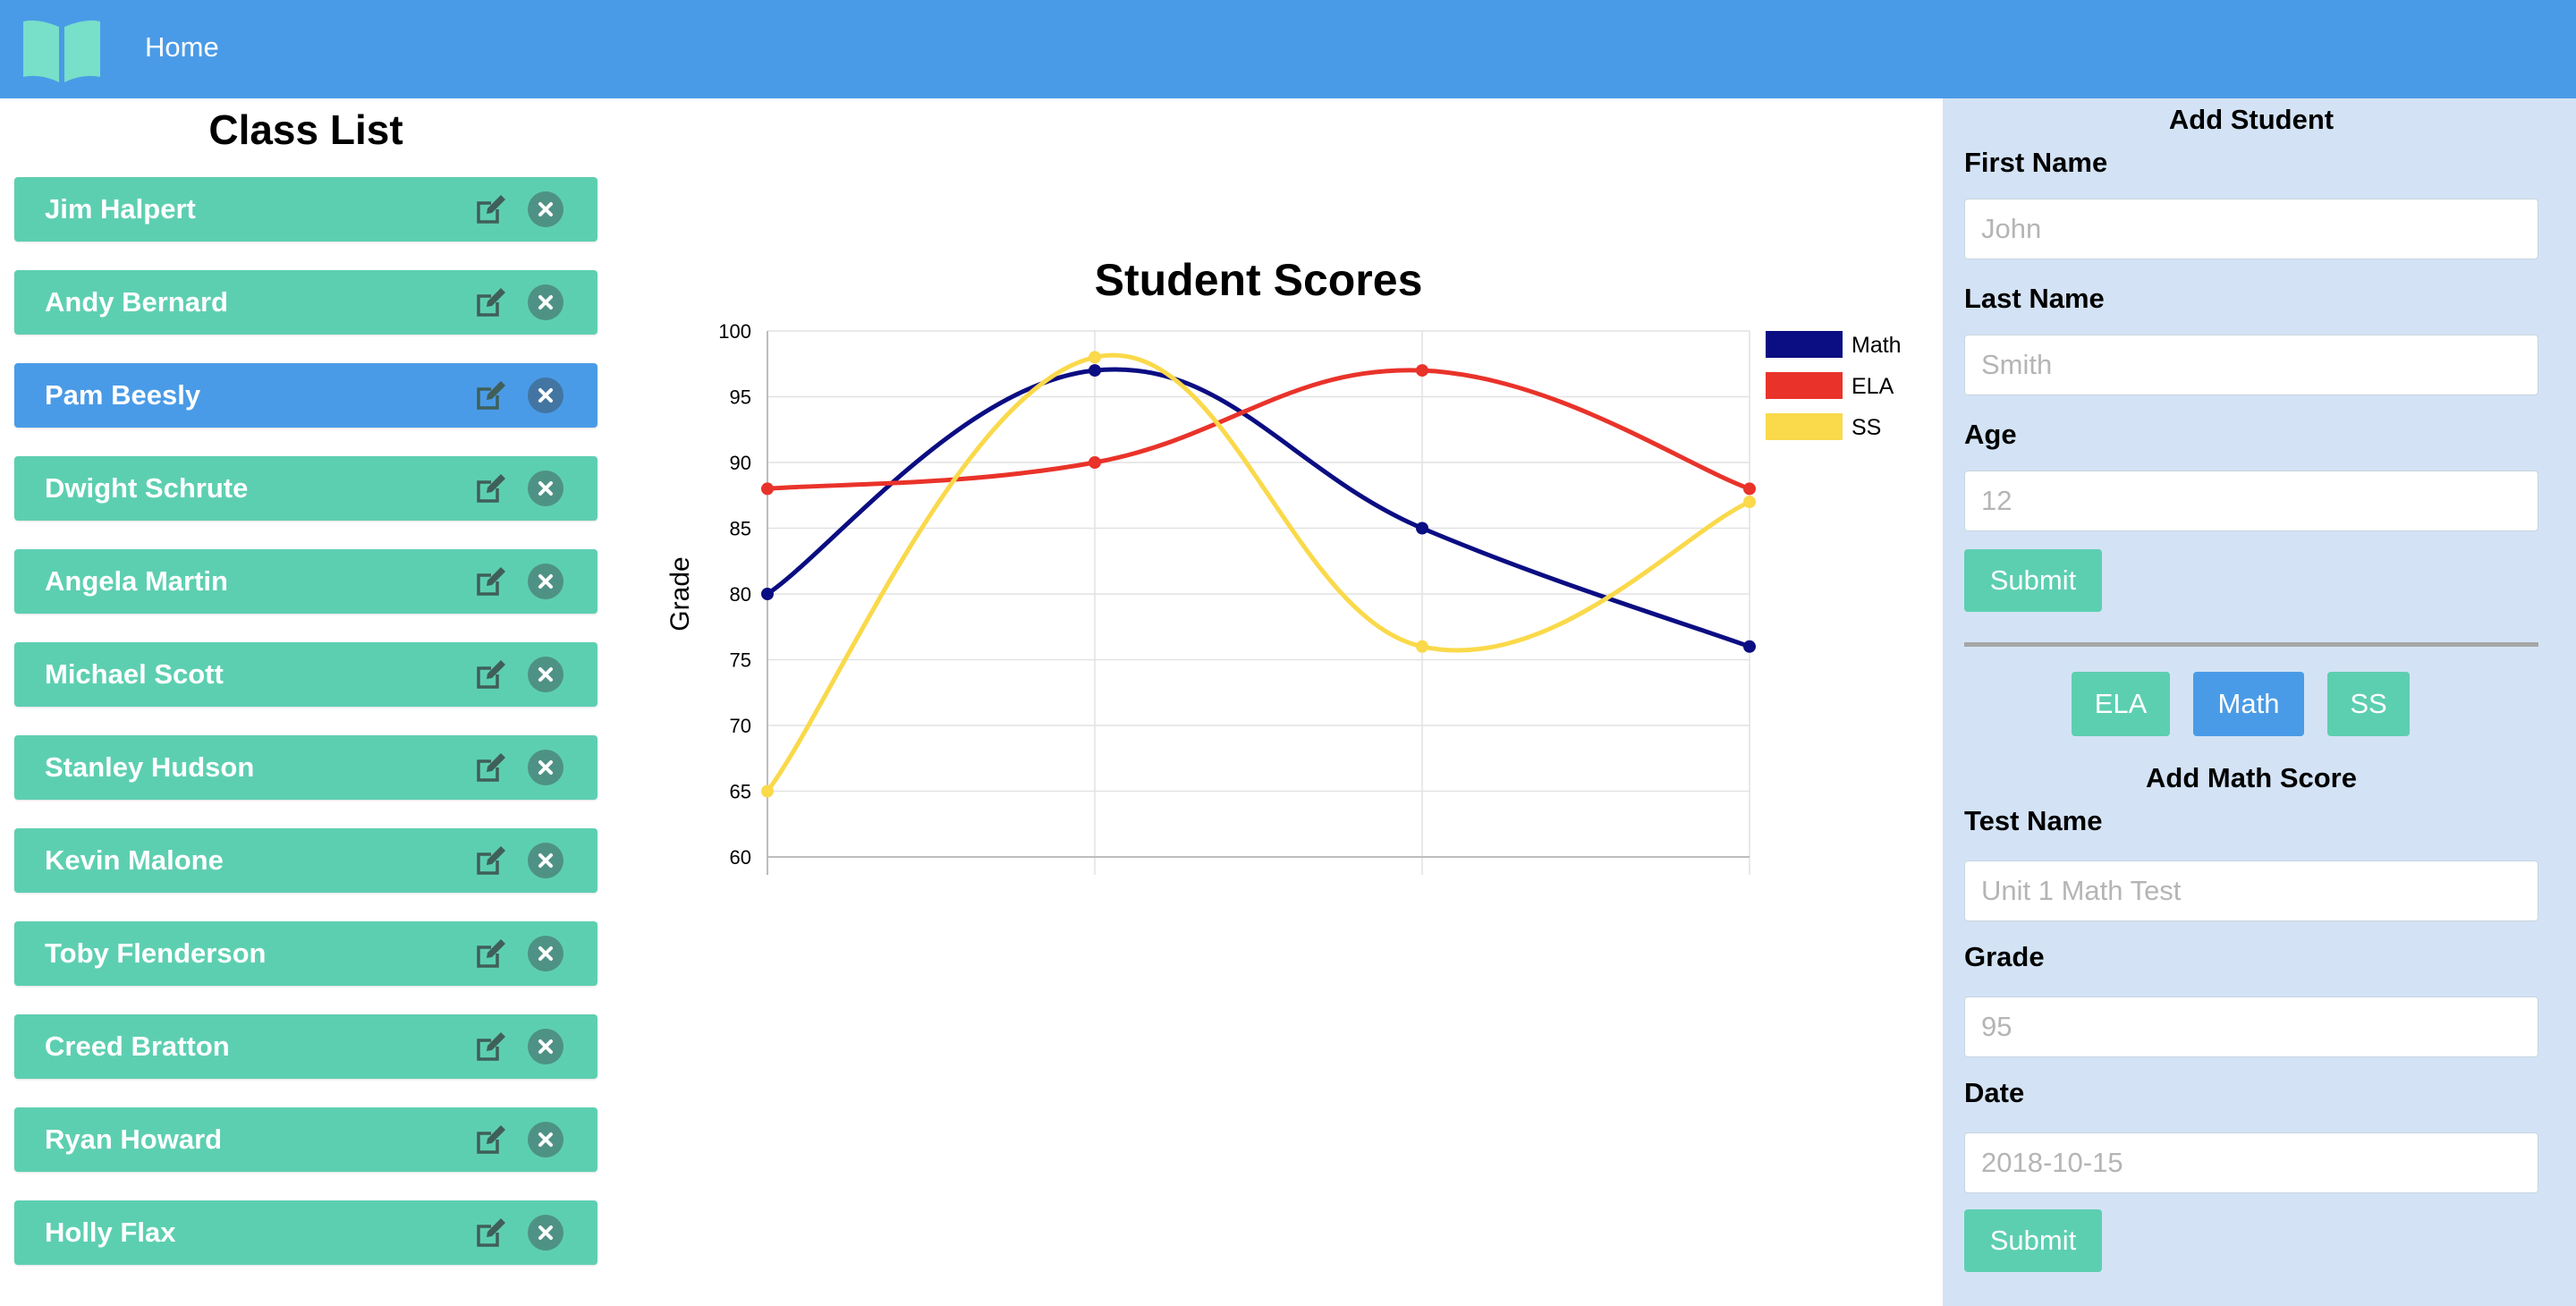 This screenshot has height=1306, width=2576. I want to click on student-item: Angela Martin, so click(305, 582).